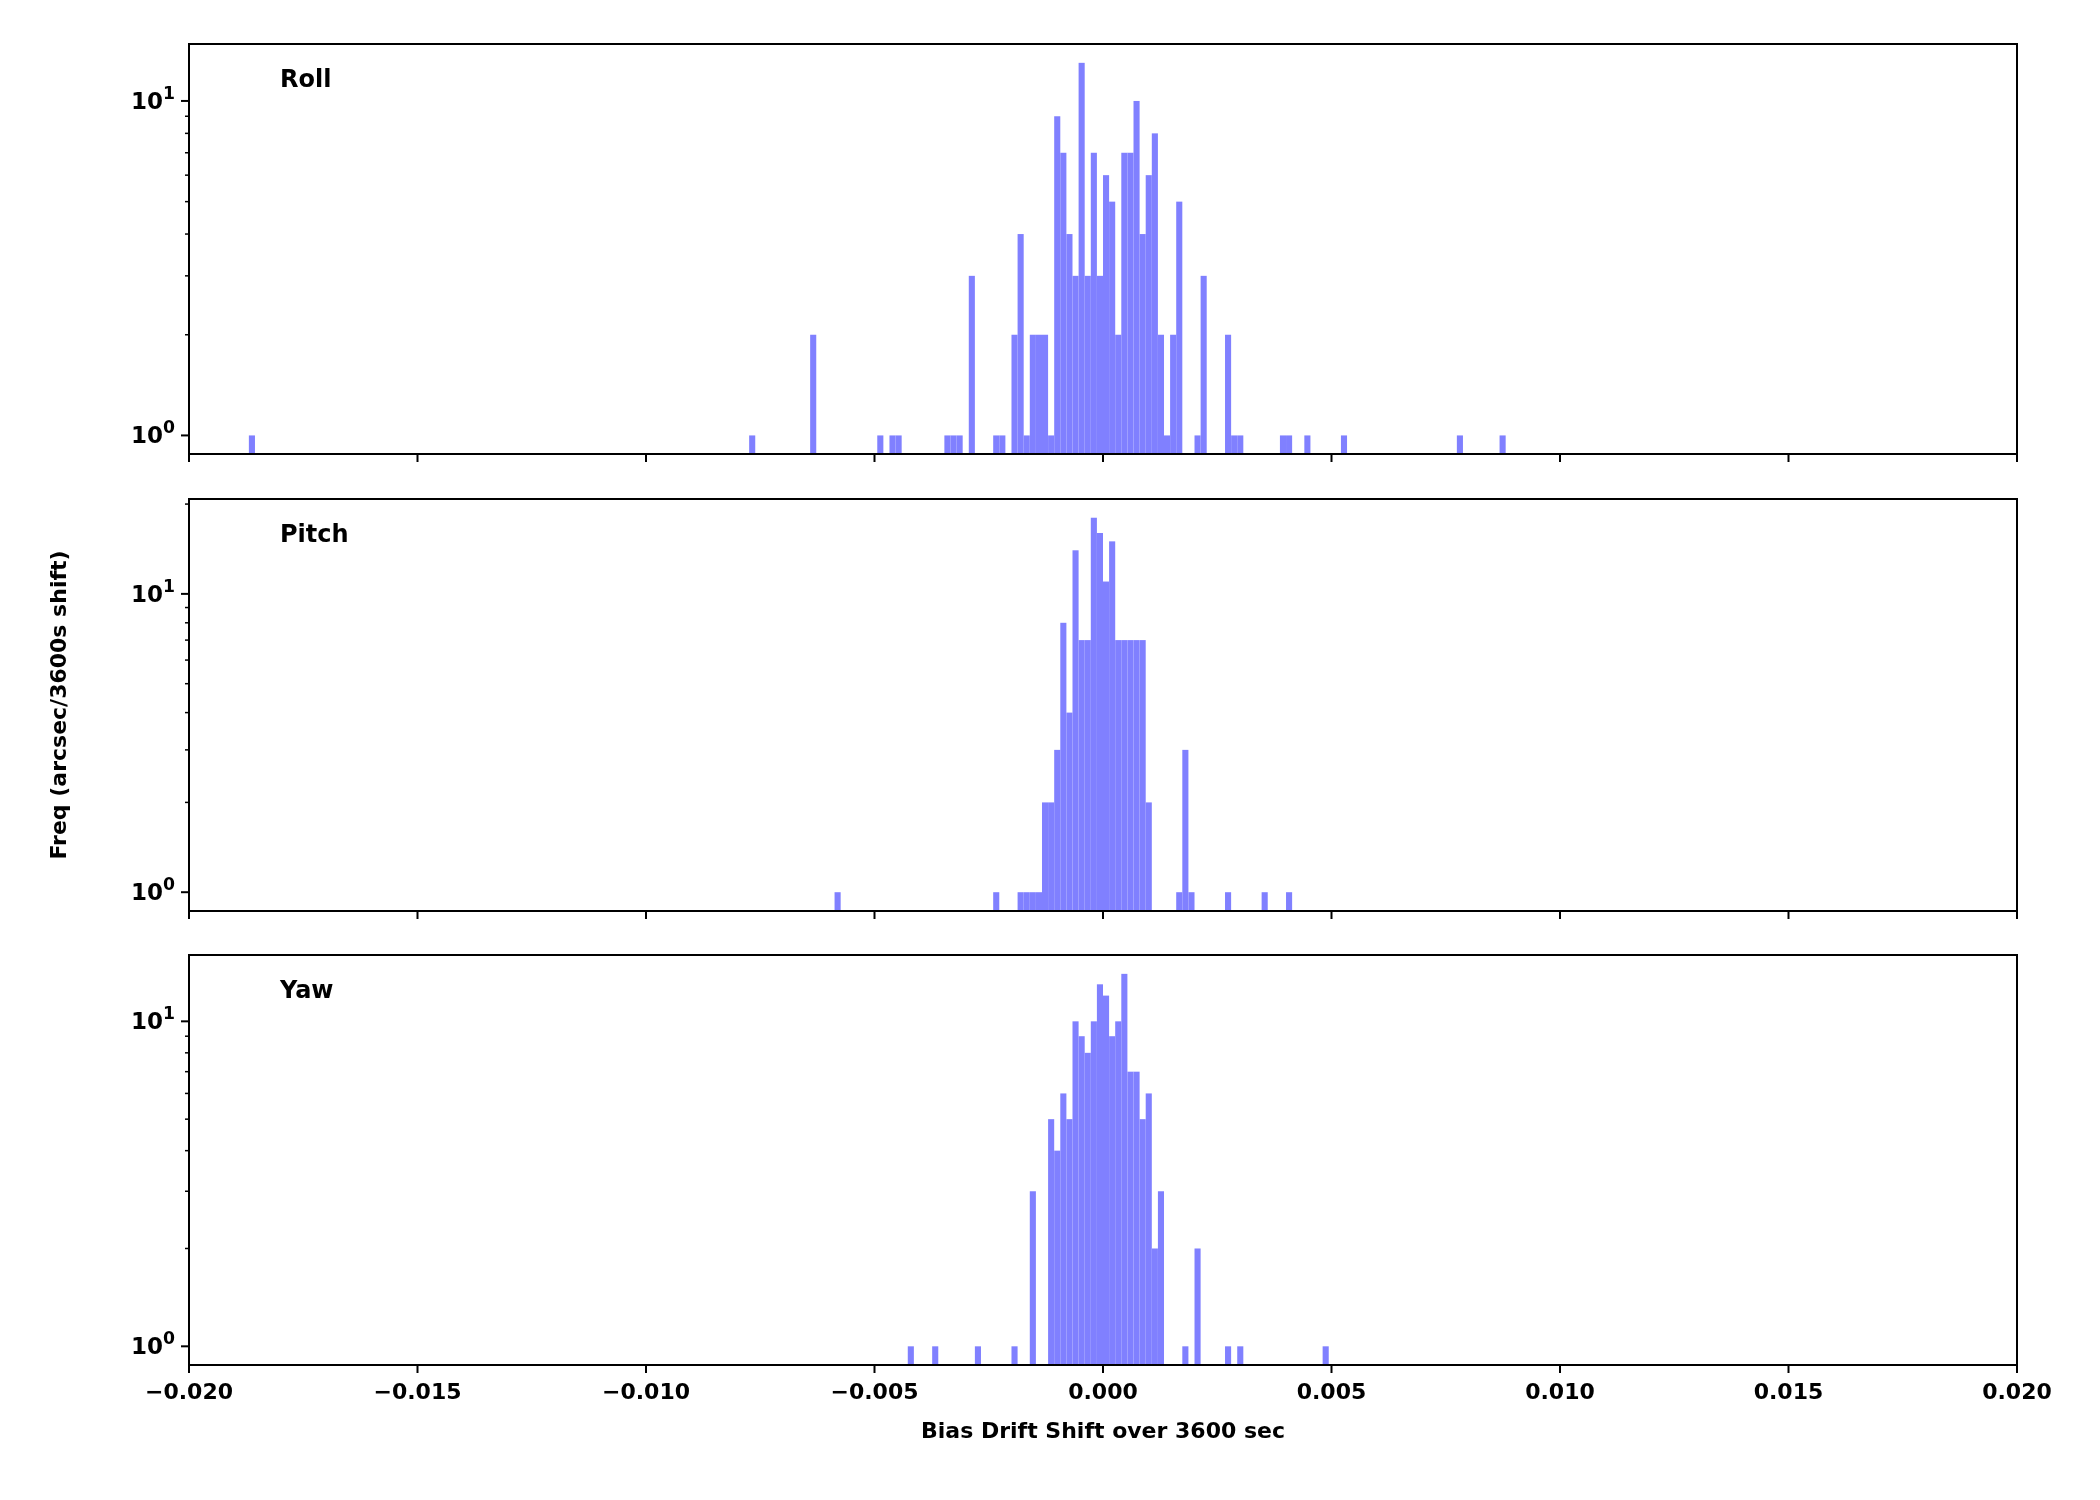 The image size is (2100, 1500). Describe the element at coordinates (1103, 1430) in the screenshot. I see `x-axis-title: Bias Drift Shift over 3600 sec` at that location.